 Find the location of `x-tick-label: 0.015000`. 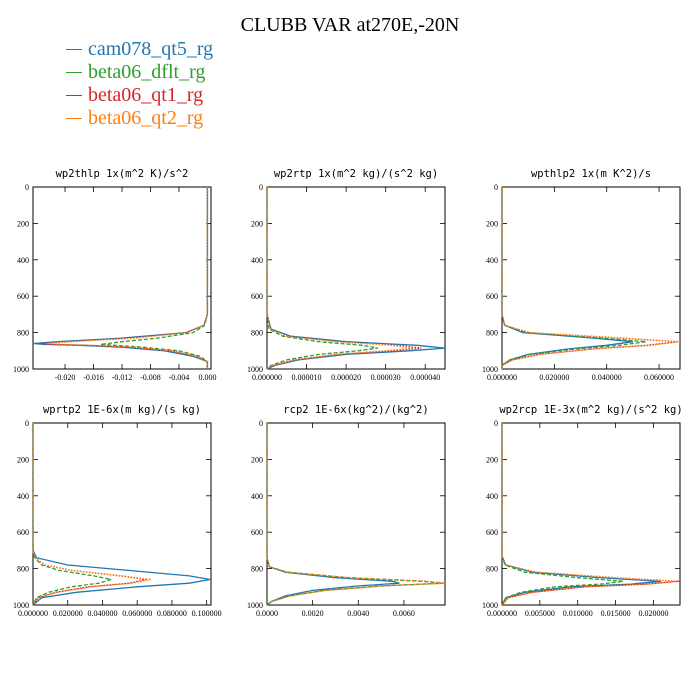

x-tick-label: 0.015000 is located at coordinates (616, 613).